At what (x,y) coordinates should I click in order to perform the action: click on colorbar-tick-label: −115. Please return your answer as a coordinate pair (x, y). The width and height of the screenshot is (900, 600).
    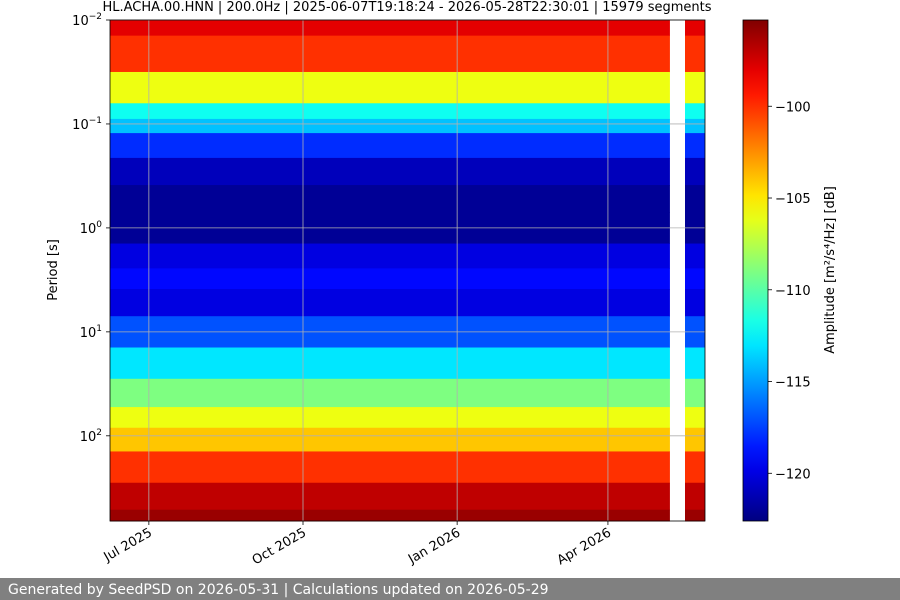
    Looking at the image, I should click on (793, 383).